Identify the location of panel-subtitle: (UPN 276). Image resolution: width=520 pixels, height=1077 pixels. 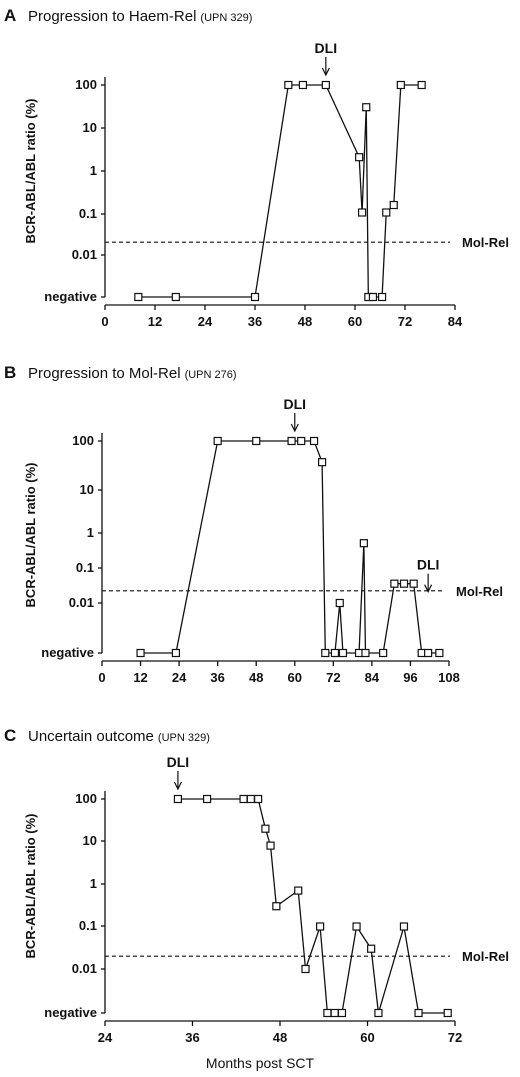
(211, 375).